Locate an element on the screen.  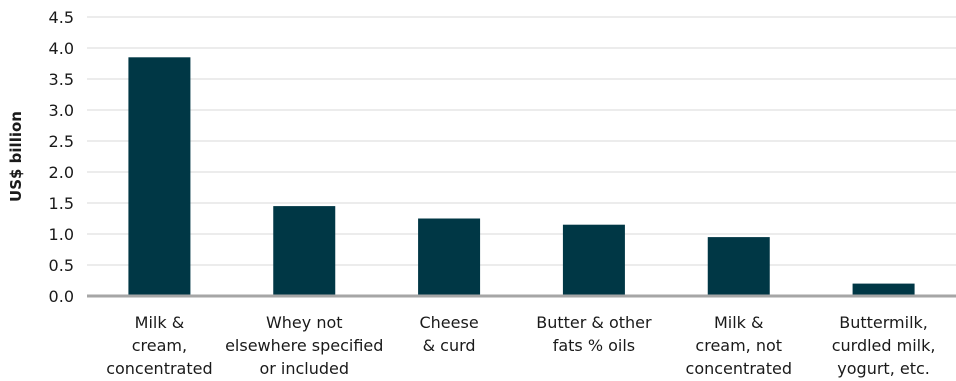
y-tick-label: 1.0 is located at coordinates (61, 234).